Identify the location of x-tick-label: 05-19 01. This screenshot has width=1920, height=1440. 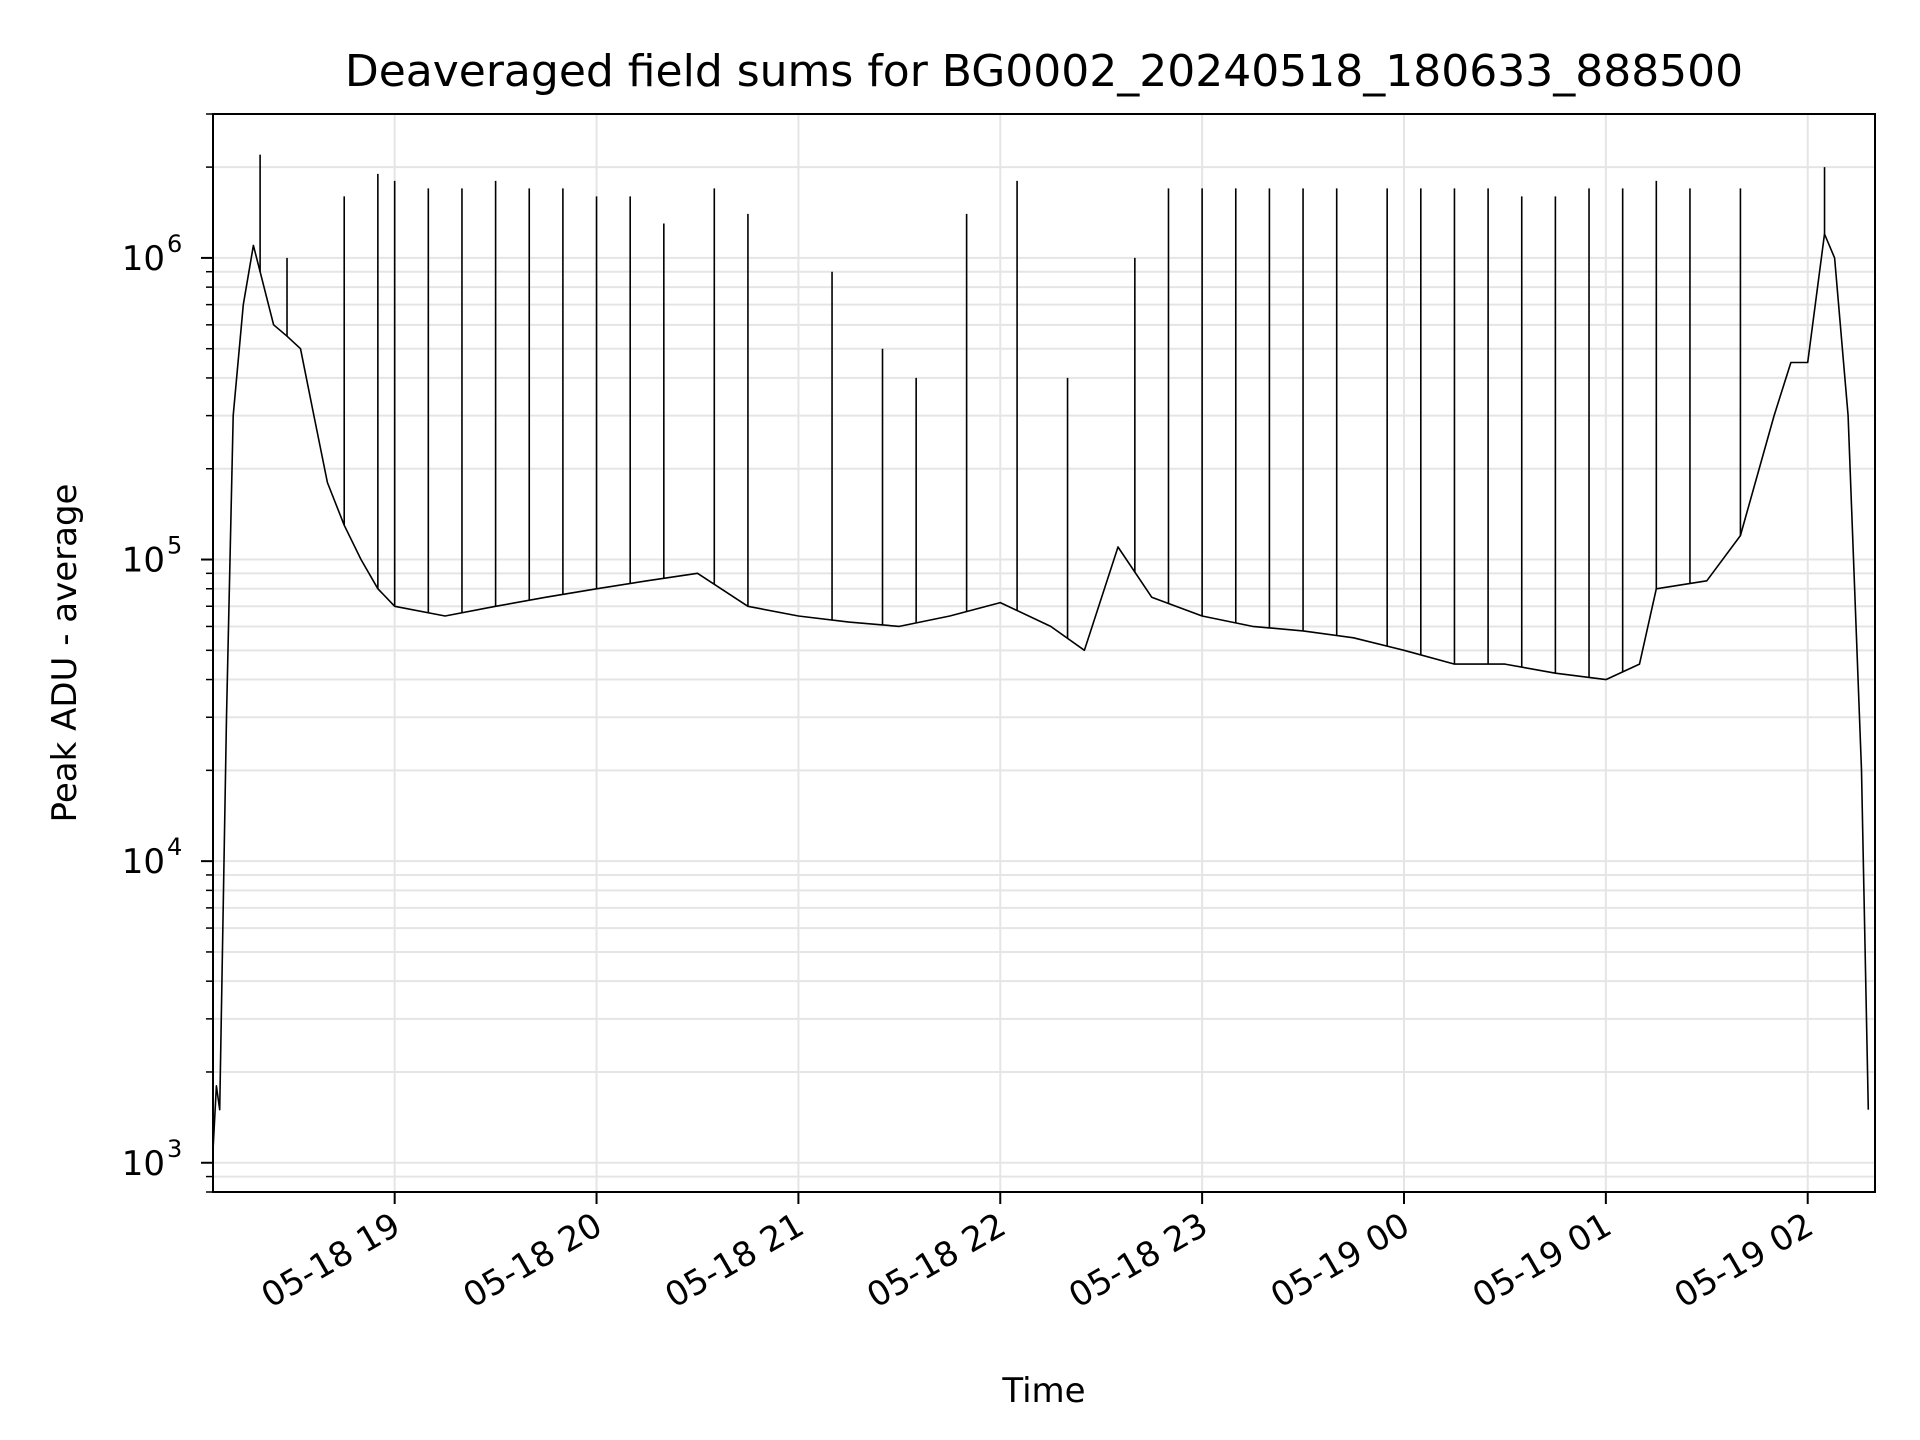
(1542, 1260).